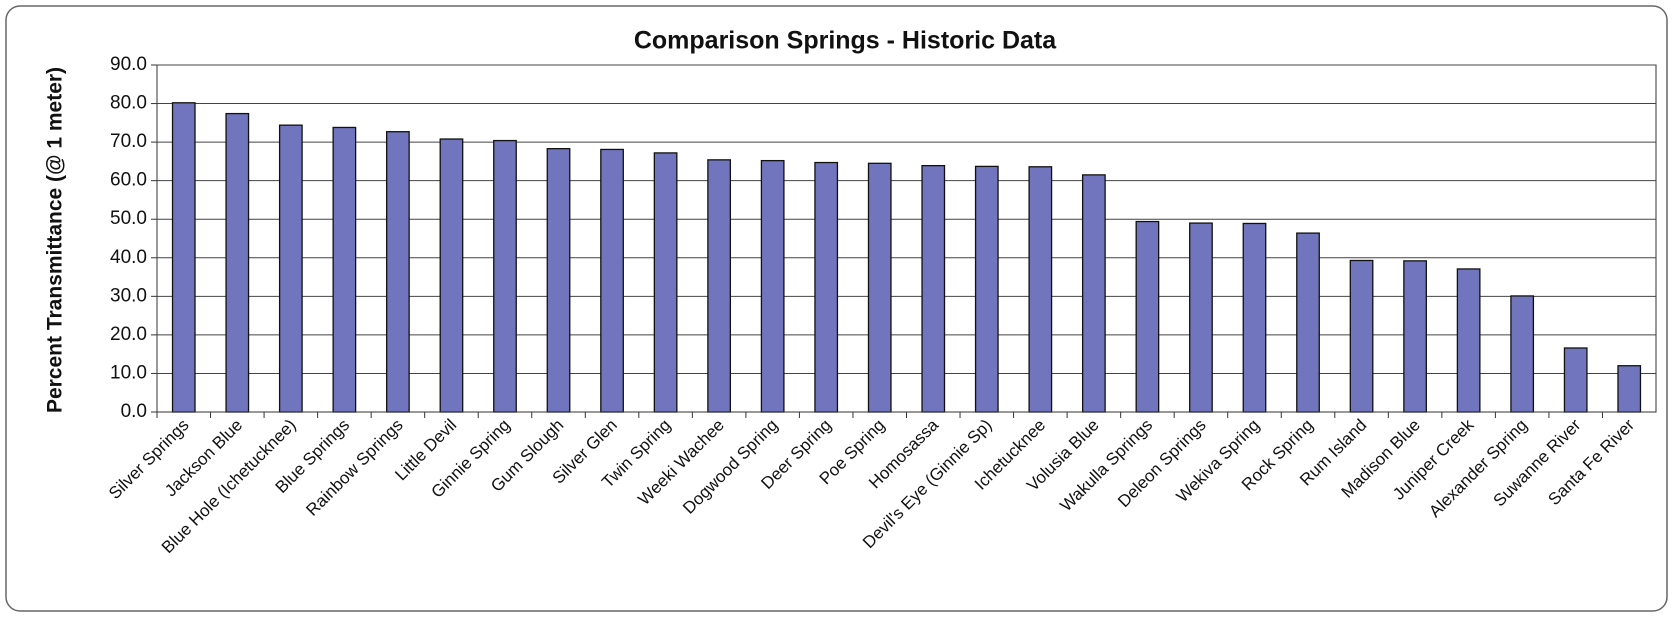 This screenshot has width=1673, height=617. What do you see at coordinates (845, 41) in the screenshot?
I see `chart-title: Comparison Springs - Historic Data` at bounding box center [845, 41].